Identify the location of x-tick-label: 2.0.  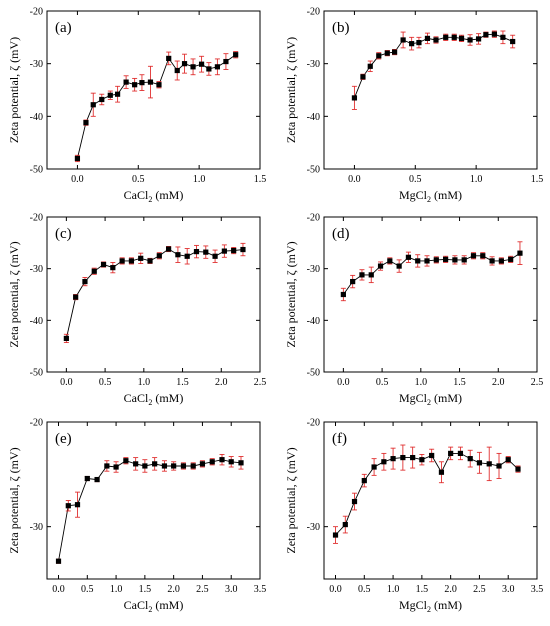
(450, 589).